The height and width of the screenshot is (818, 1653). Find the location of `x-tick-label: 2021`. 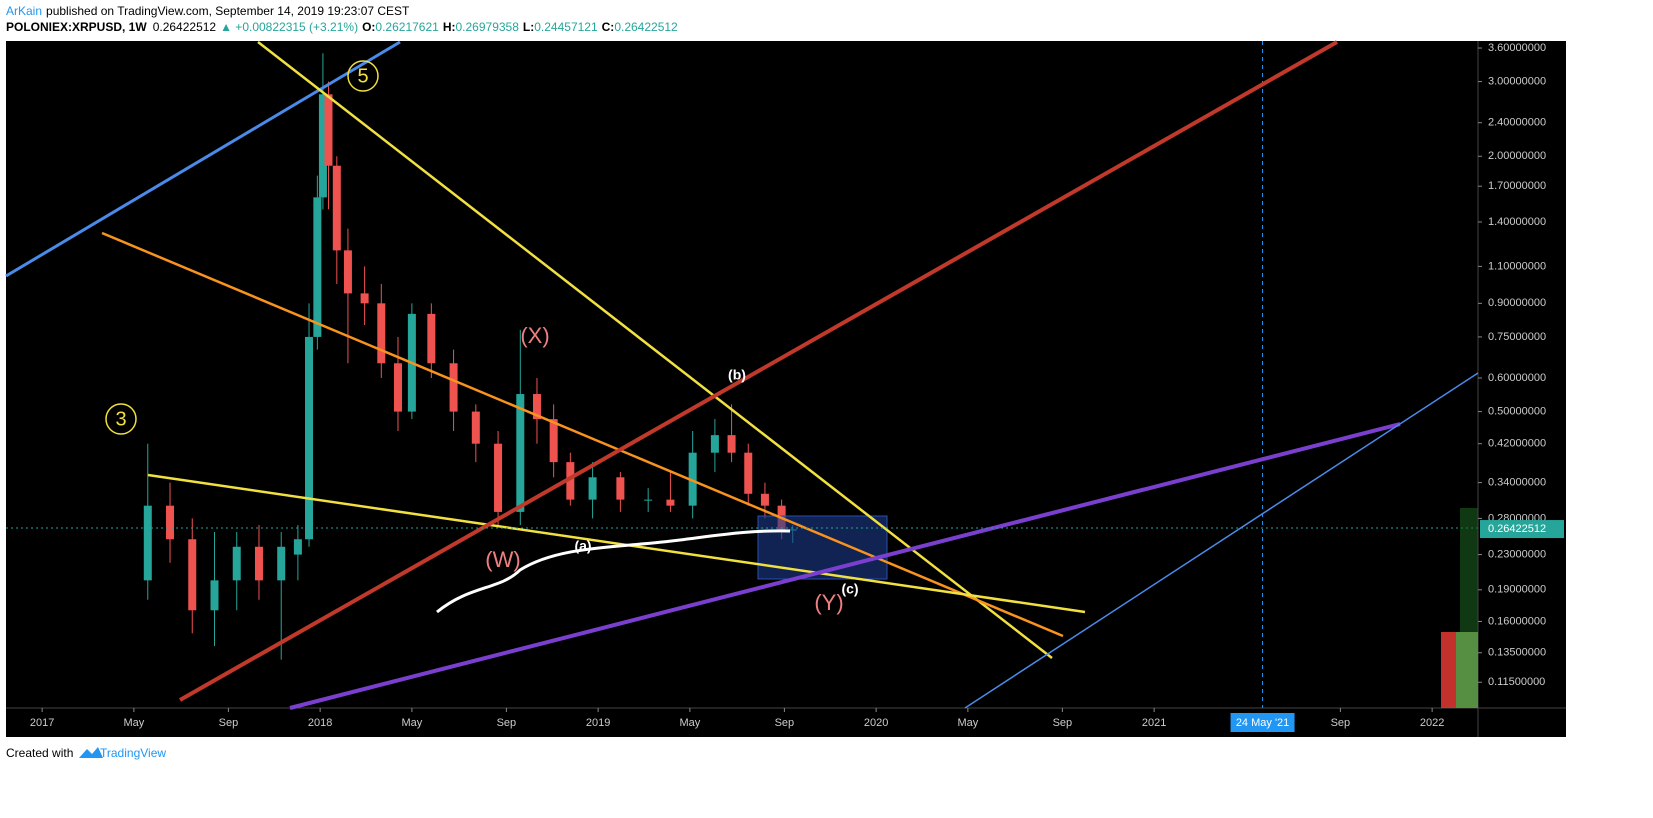

x-tick-label: 2021 is located at coordinates (1154, 723).